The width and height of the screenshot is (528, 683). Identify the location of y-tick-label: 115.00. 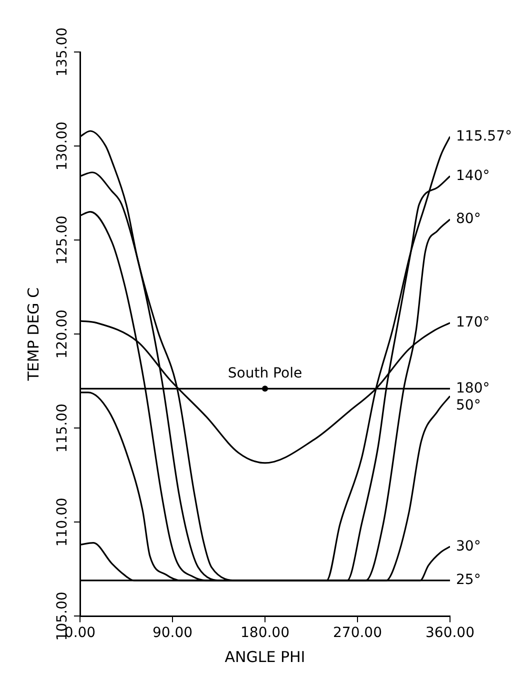
(62, 428).